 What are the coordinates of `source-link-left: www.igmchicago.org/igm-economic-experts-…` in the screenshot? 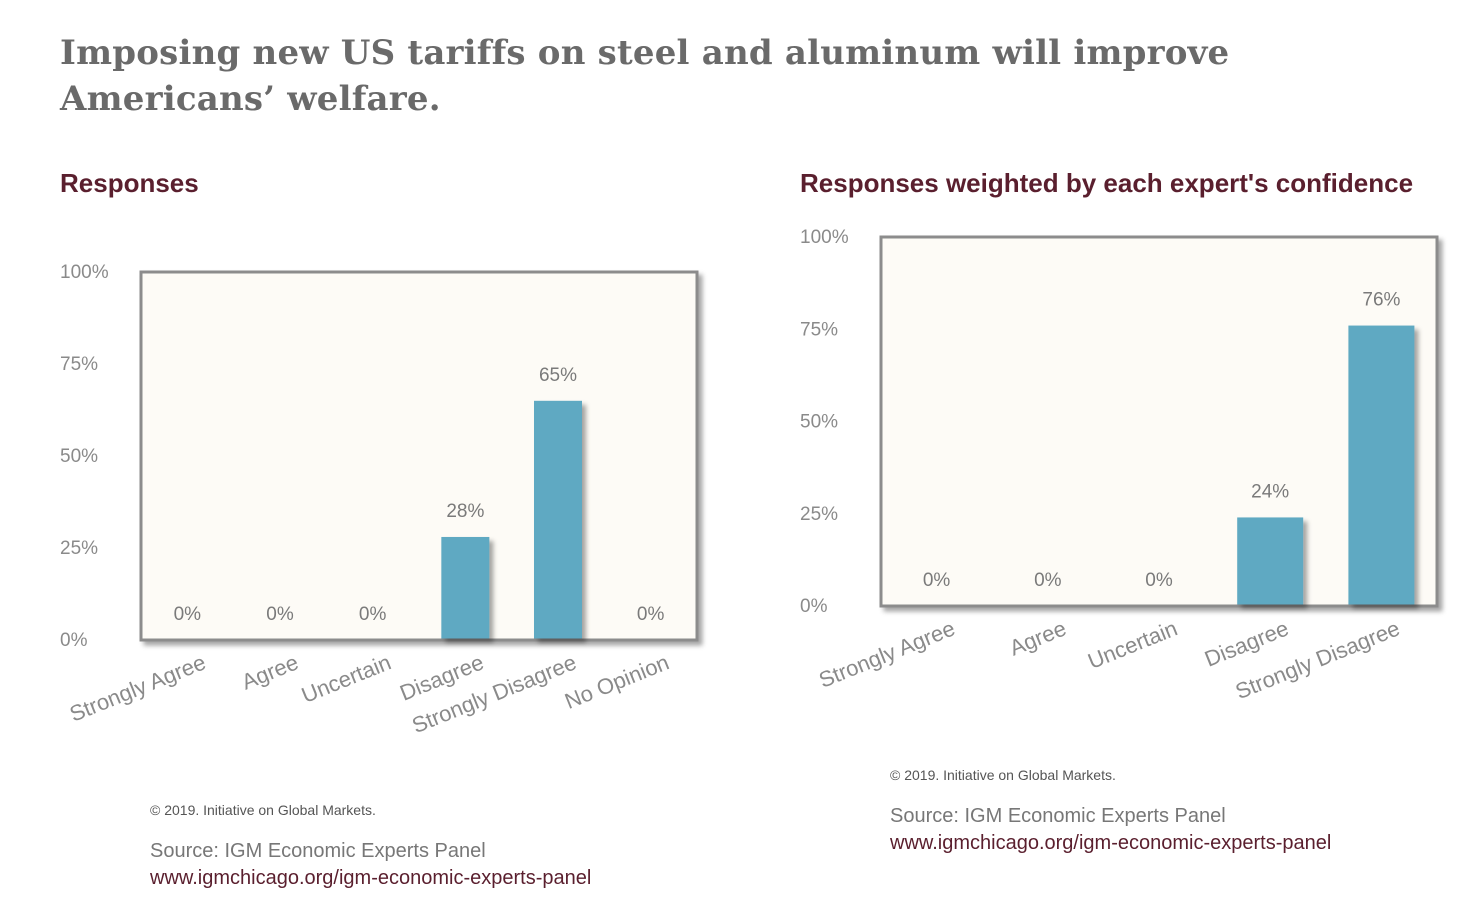 It's located at (371, 878).